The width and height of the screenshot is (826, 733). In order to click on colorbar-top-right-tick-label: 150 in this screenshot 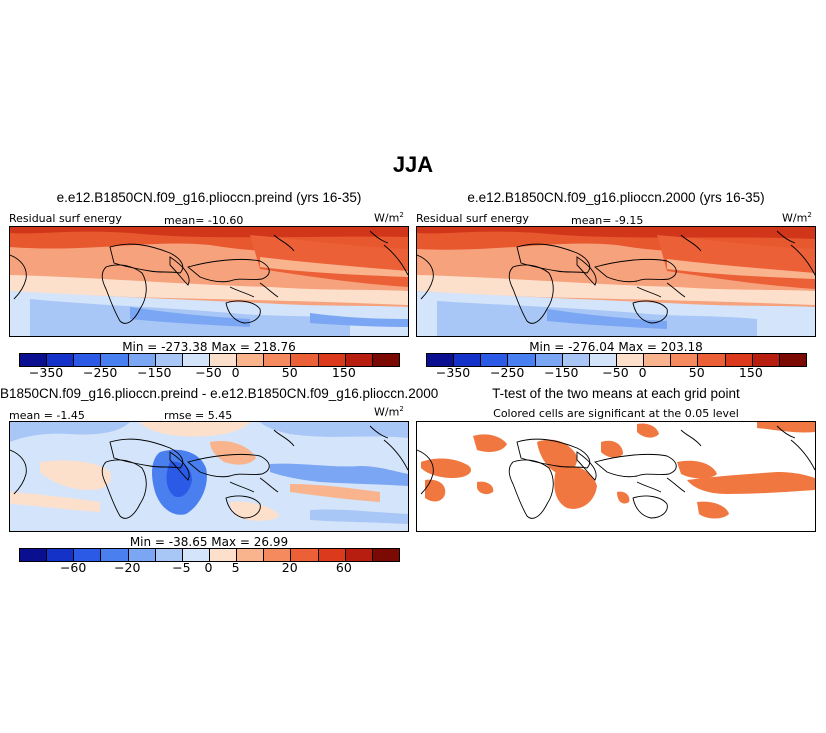, I will do `click(750, 372)`.